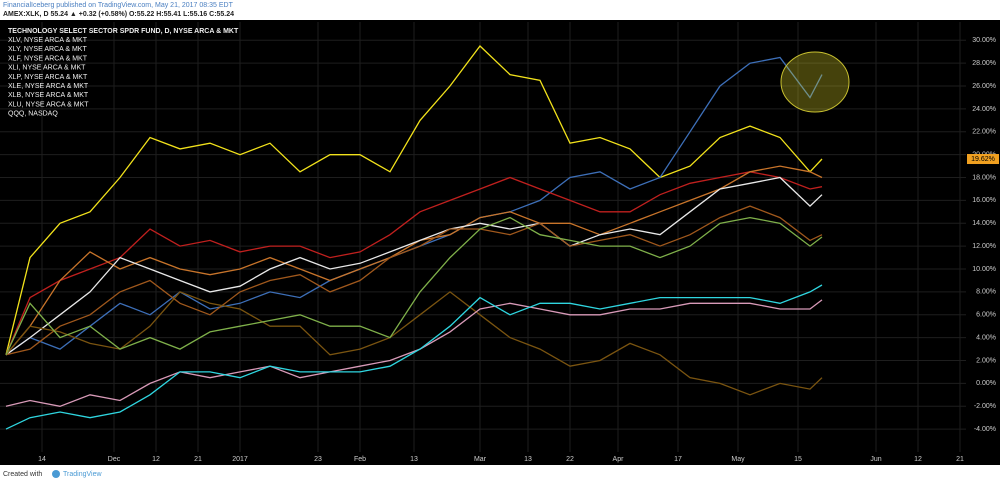  Describe the element at coordinates (48, 104) in the screenshot. I see `legend-entry: XLU, NYSE ARCA & MKT` at that location.